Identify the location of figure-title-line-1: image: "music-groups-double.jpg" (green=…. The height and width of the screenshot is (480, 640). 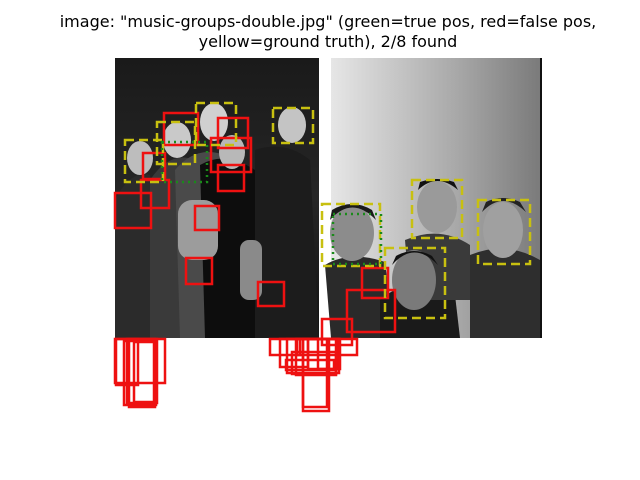
(328, 21).